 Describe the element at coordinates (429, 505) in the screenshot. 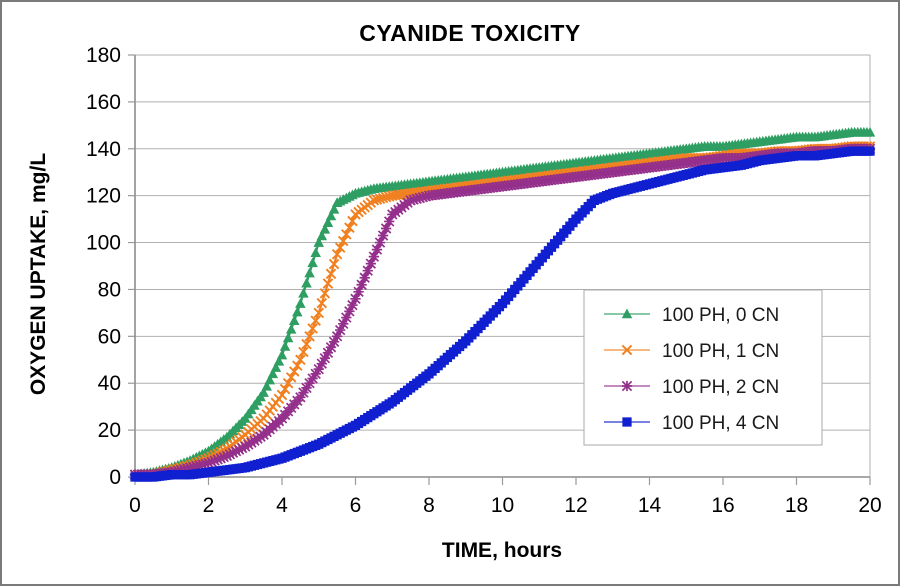

I see `x-tick-label: 8` at that location.